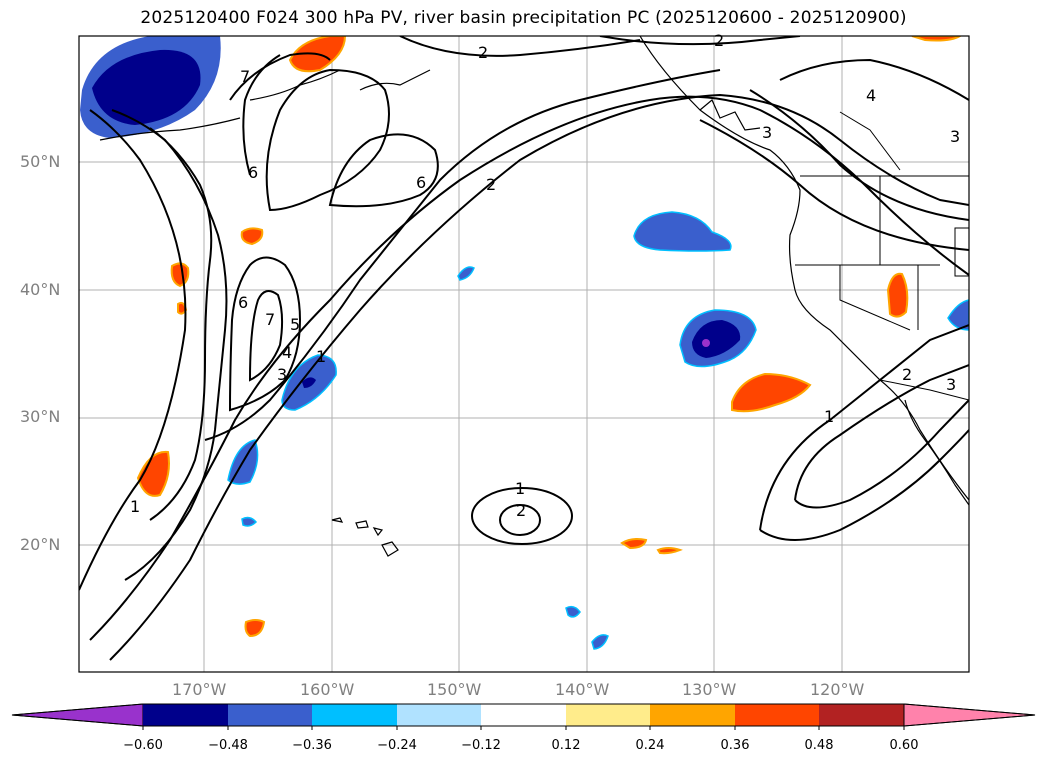 Image resolution: width=1047 pixels, height=765 pixels. What do you see at coordinates (327, 689) in the screenshot?
I see `lon-label: 160°W` at bounding box center [327, 689].